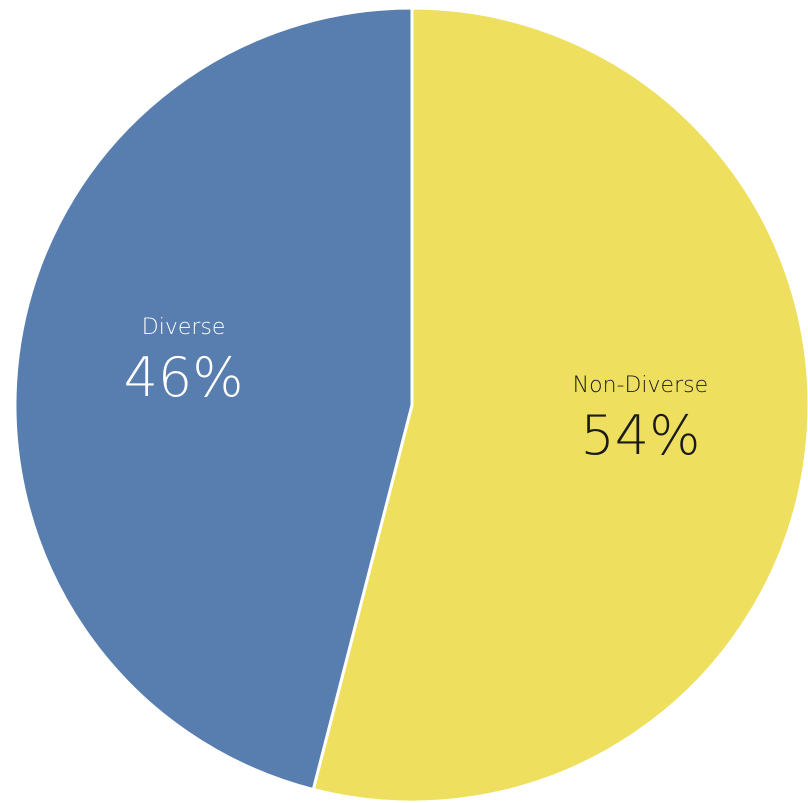 The image size is (808, 803). Describe the element at coordinates (640, 435) in the screenshot. I see `slice-value-non-diverse: 54%` at that location.